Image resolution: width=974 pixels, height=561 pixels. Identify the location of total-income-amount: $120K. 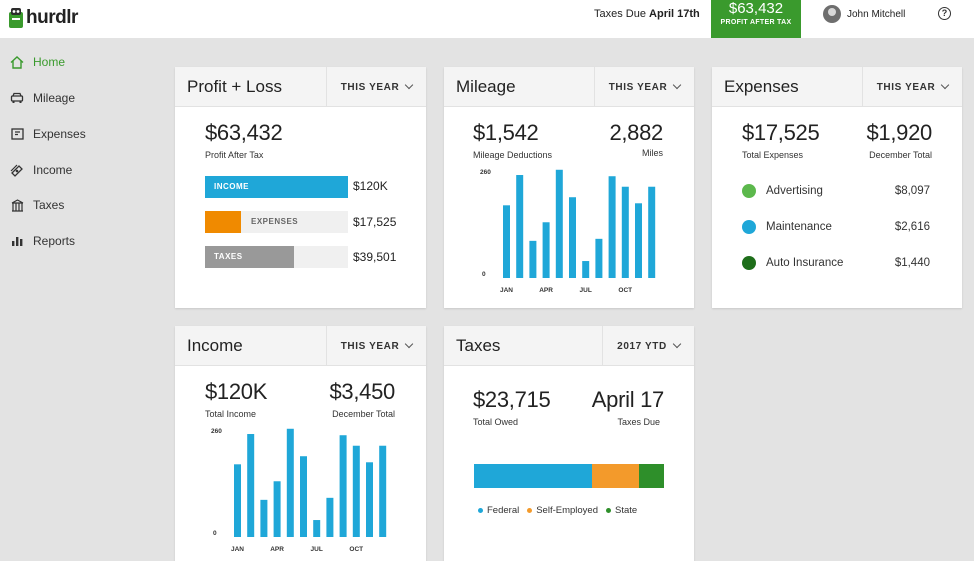
(236, 391).